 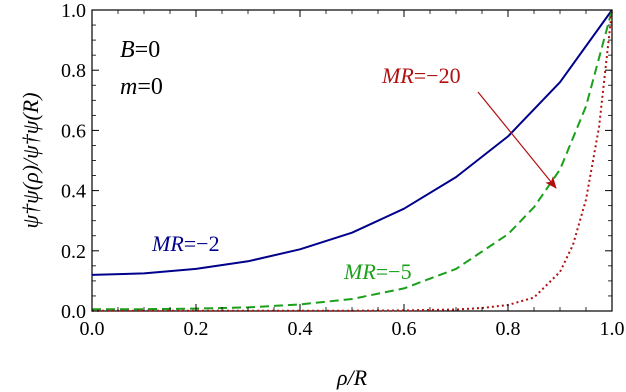 I want to click on y-tick-label: 0.6, so click(x=73, y=131).